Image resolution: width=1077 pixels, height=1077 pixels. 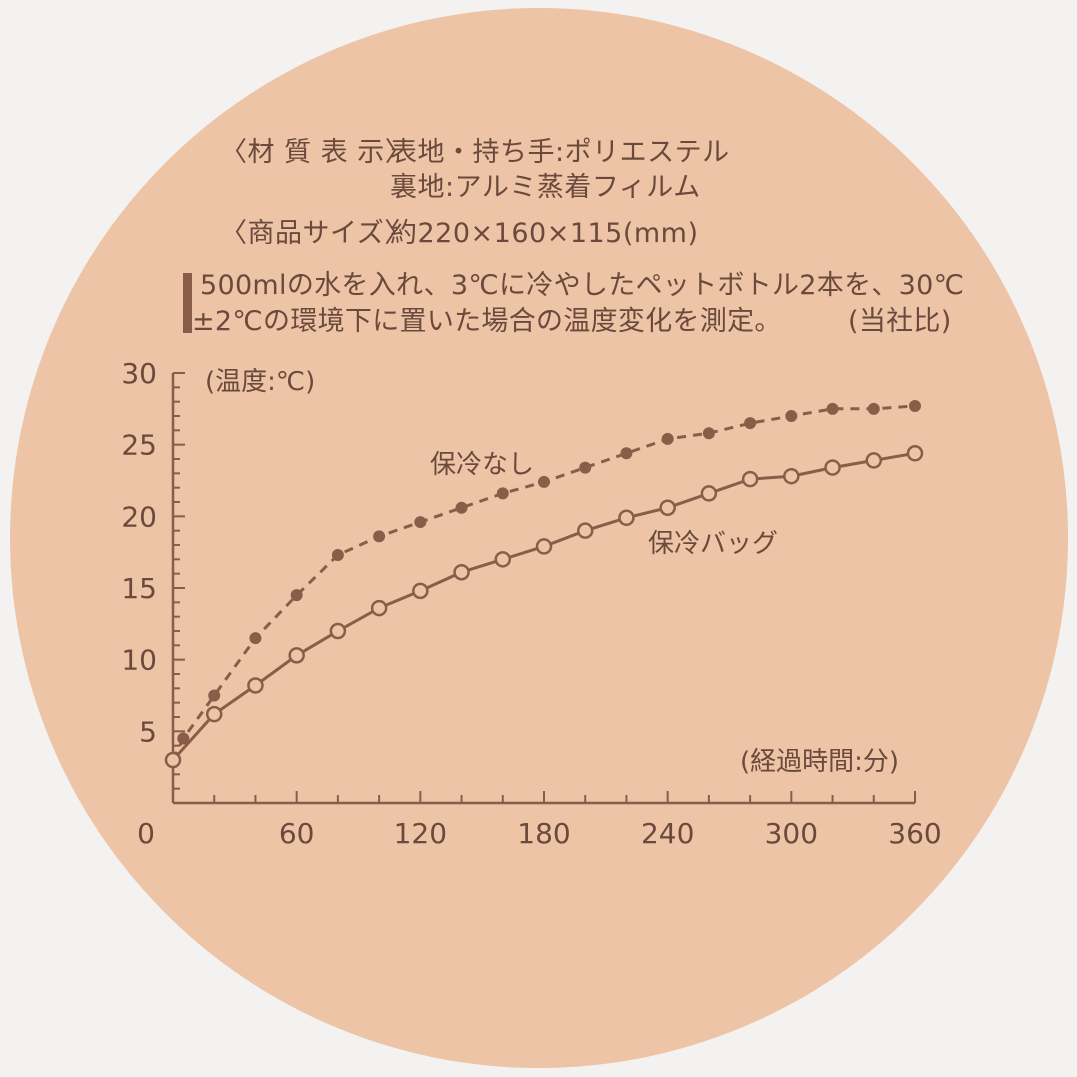 What do you see at coordinates (544, 233) in the screenshot?
I see `size-value: 約220×160×115(mm)` at bounding box center [544, 233].